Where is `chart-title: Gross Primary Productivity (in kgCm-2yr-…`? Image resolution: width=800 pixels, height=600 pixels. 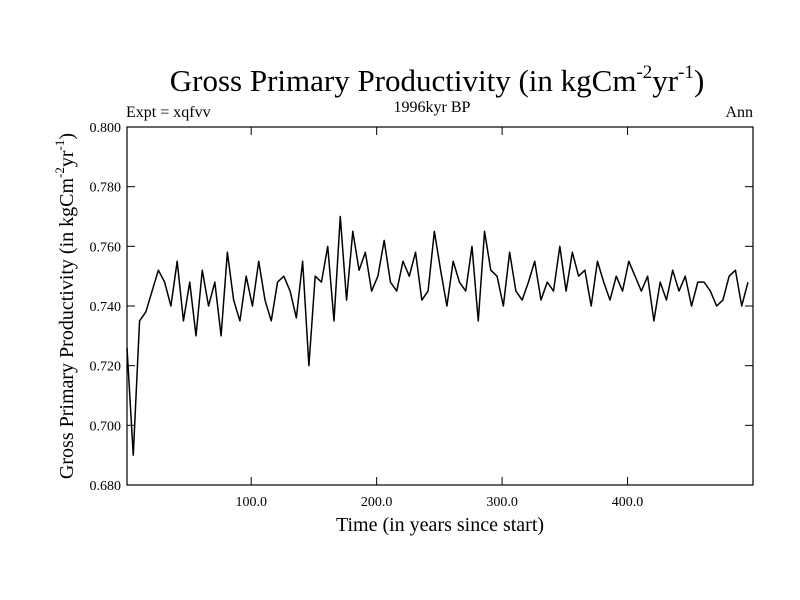
chart-title: Gross Primary Productivity (in kgCm-2yr-… is located at coordinates (437, 80).